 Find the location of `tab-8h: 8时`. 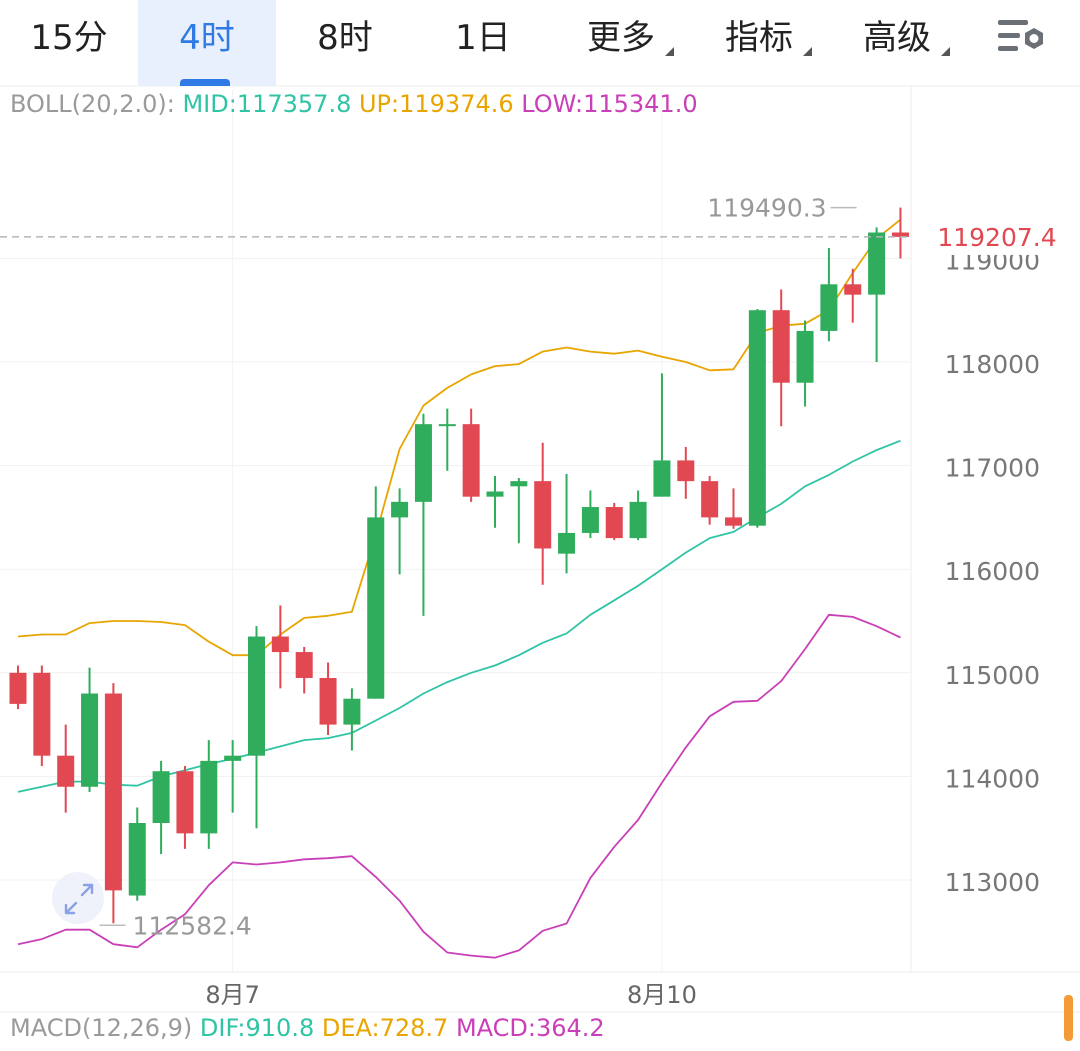

tab-8h: 8时 is located at coordinates (345, 43).